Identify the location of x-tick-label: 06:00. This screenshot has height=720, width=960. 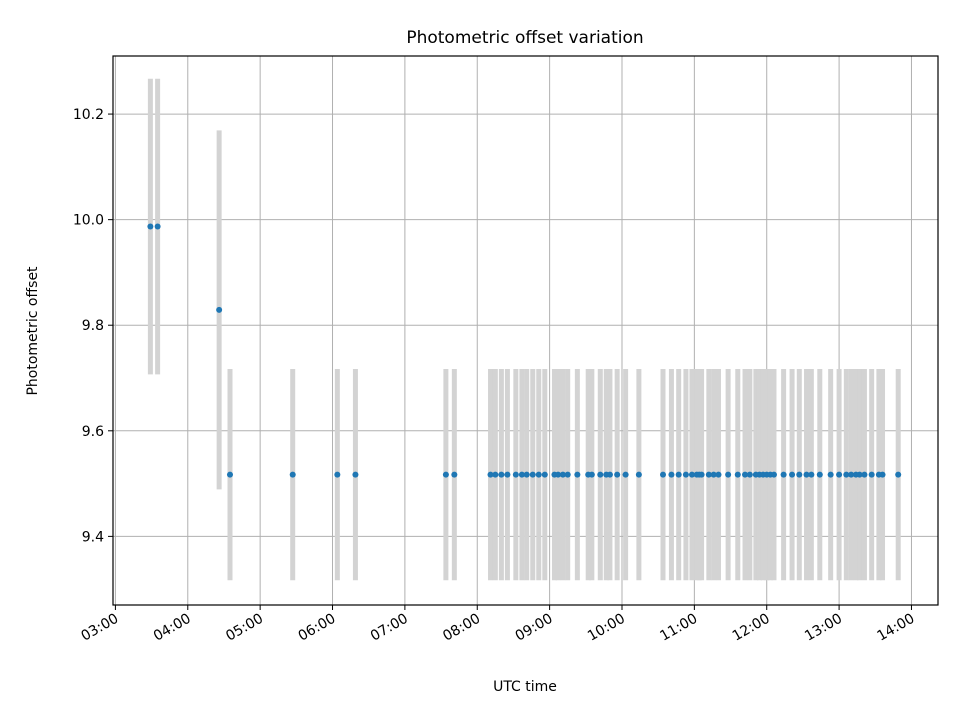
(317, 628).